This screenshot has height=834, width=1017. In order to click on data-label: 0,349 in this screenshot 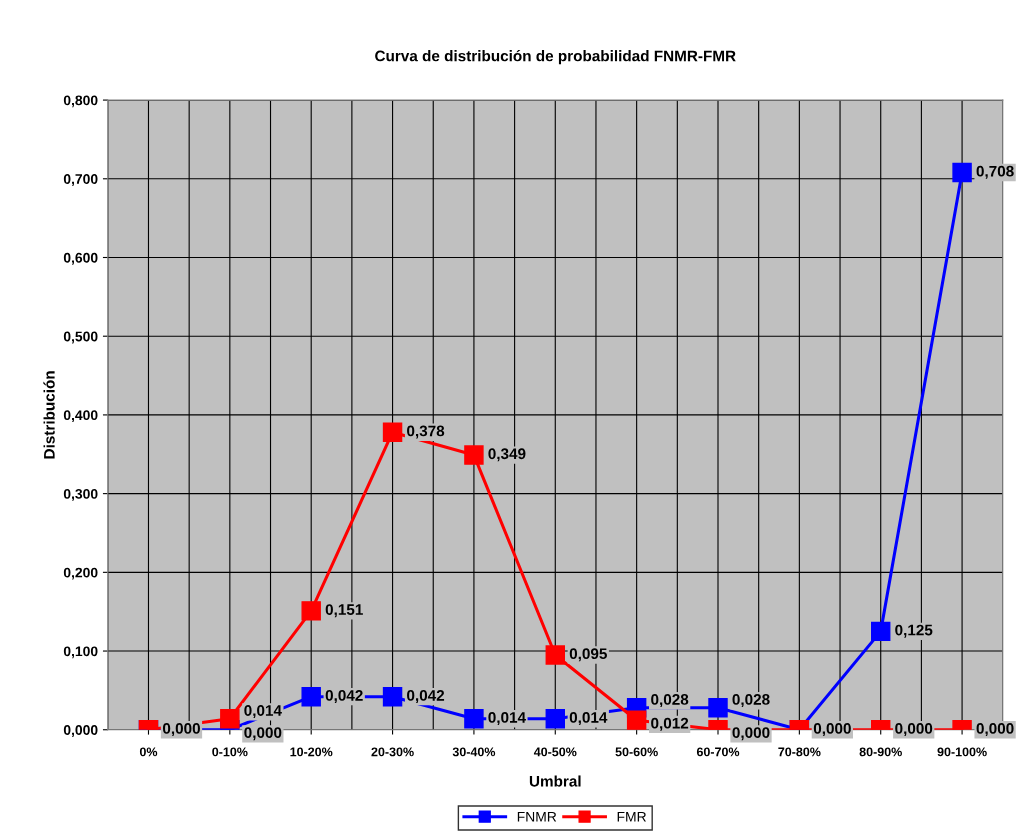, I will do `click(507, 455)`.